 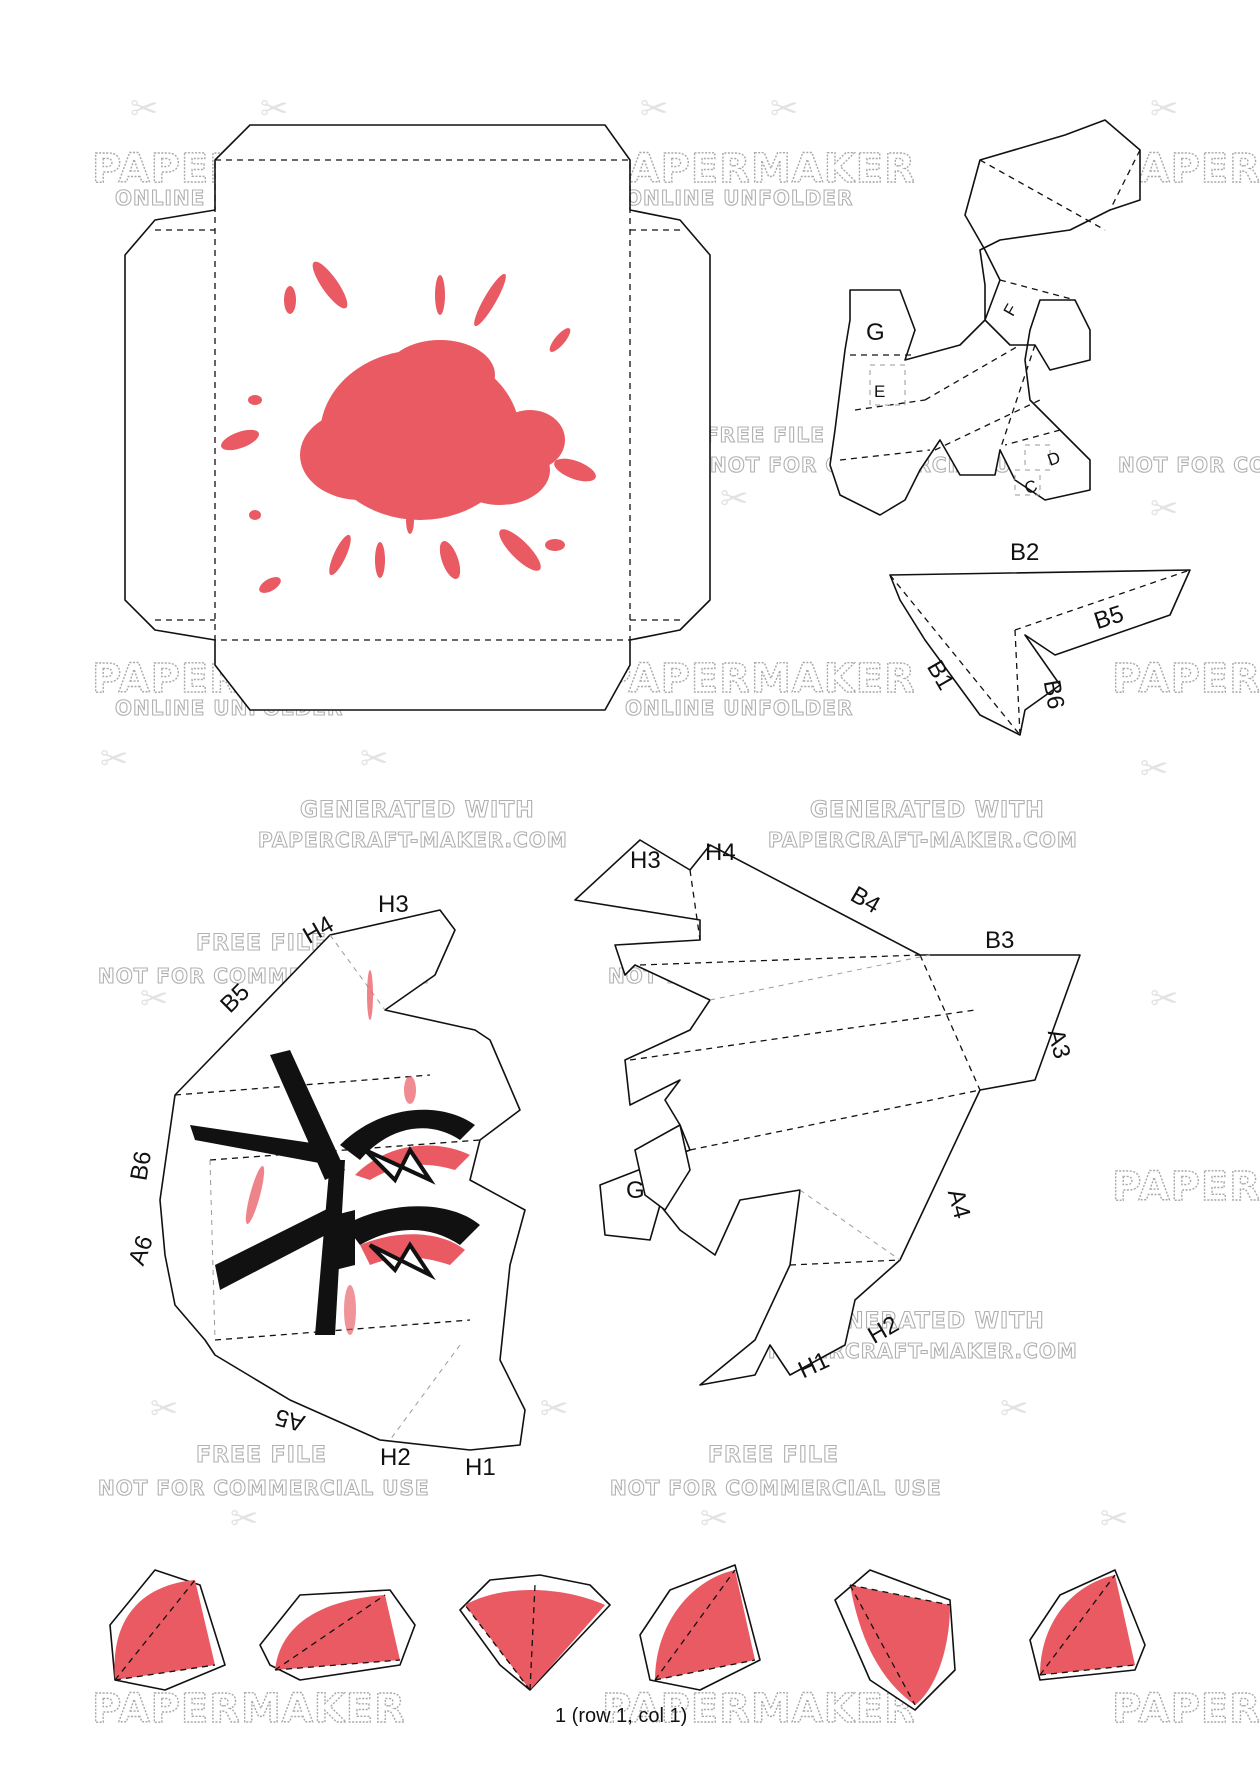 I want to click on label-c: C, so click(x=1031, y=487).